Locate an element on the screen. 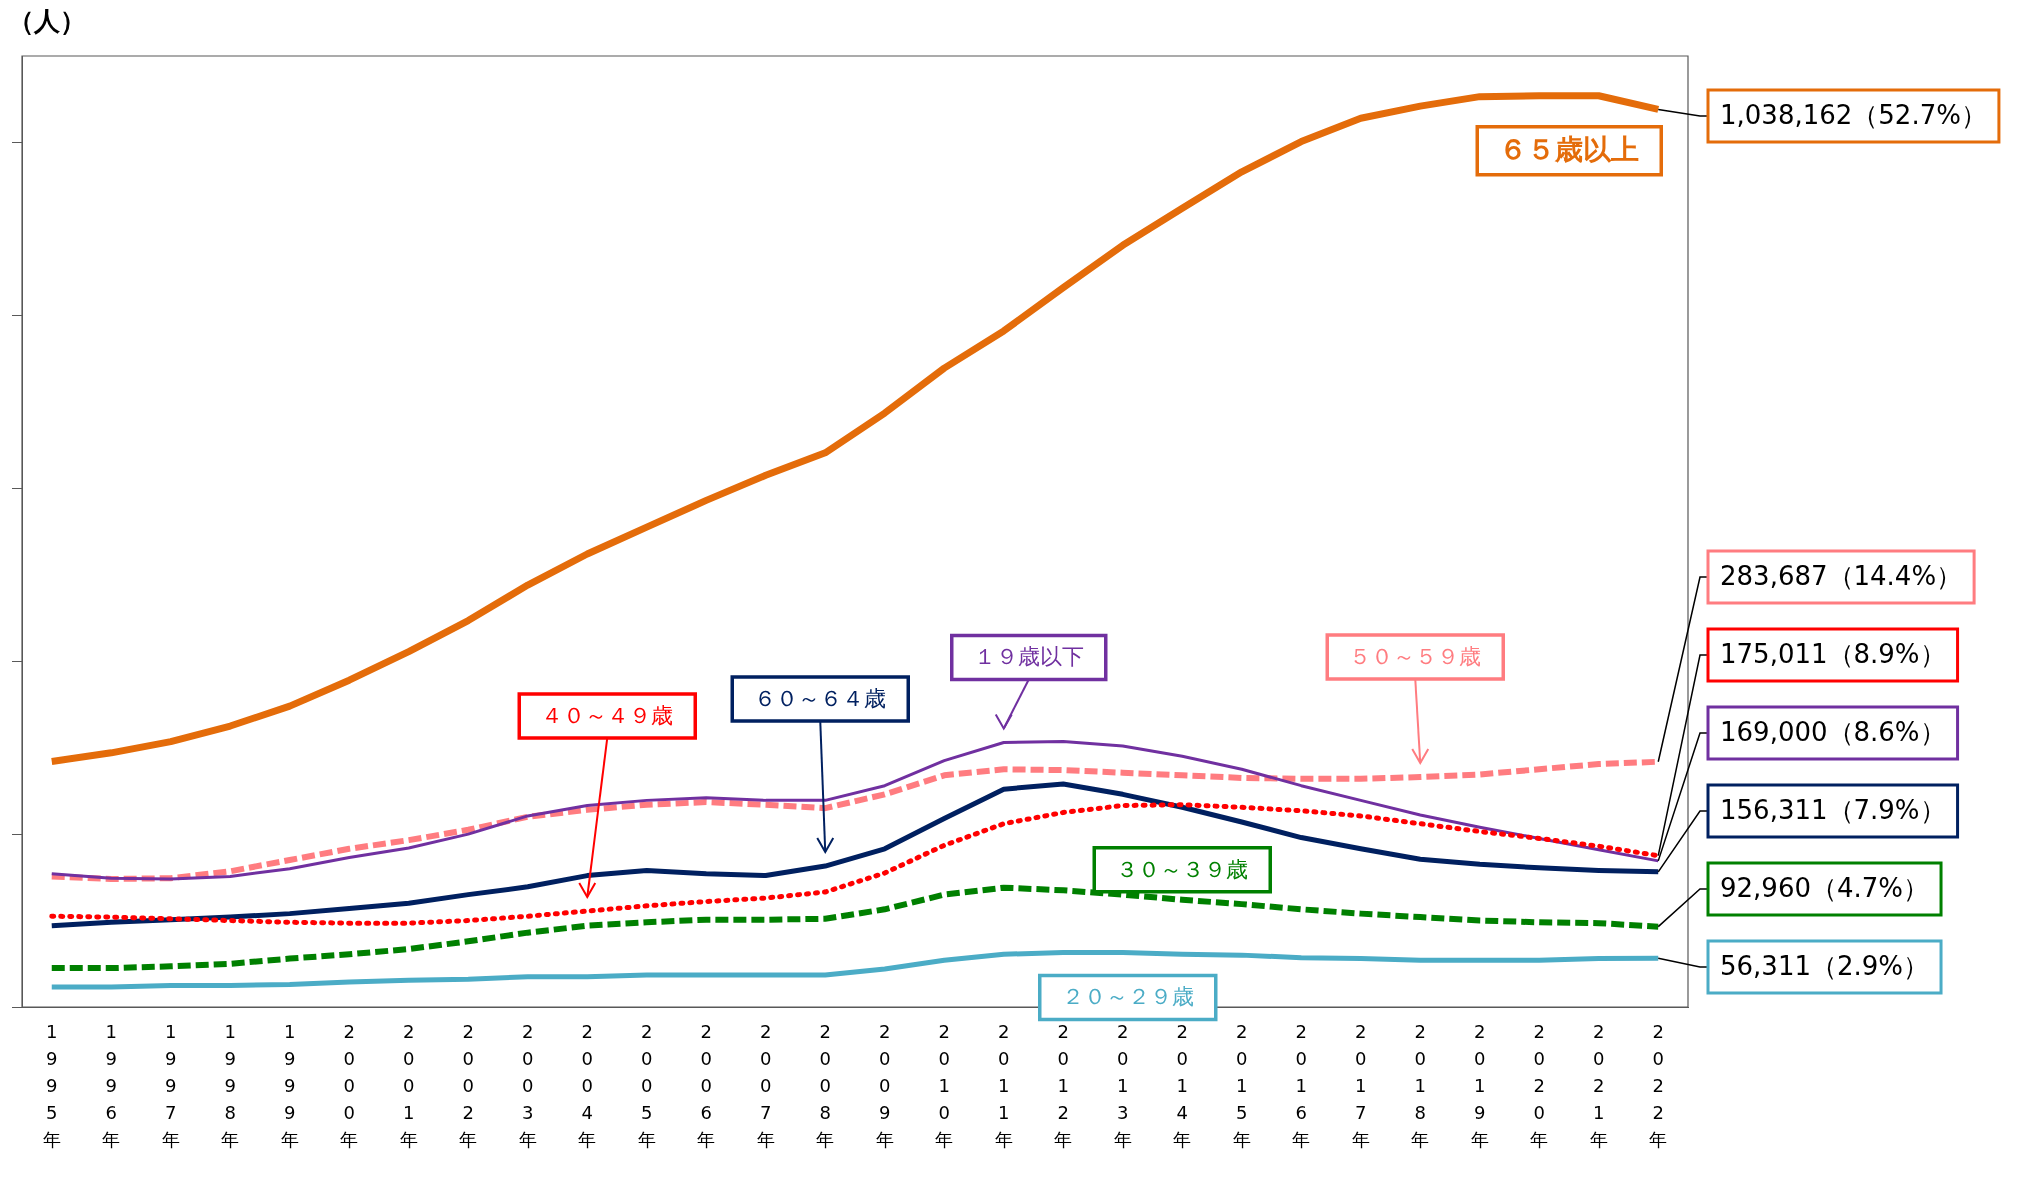  x-tick-label: 2001年 is located at coordinates (408, 1086).